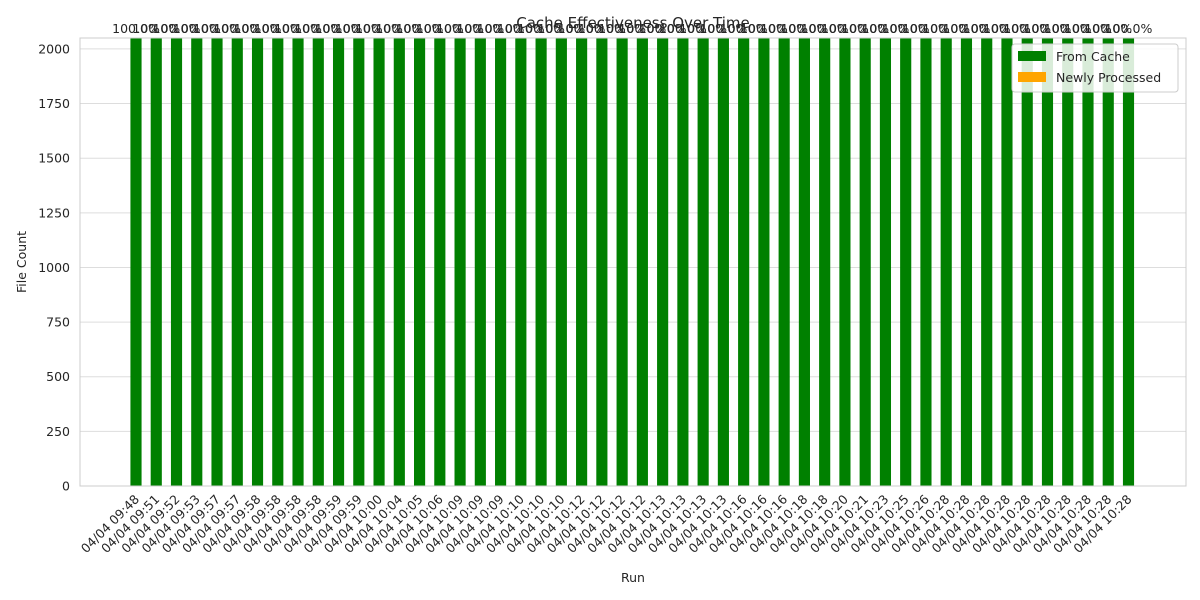 This screenshot has width=1200, height=600. What do you see at coordinates (1032, 77) in the screenshot?
I see `legend-swatch-newly-processed` at bounding box center [1032, 77].